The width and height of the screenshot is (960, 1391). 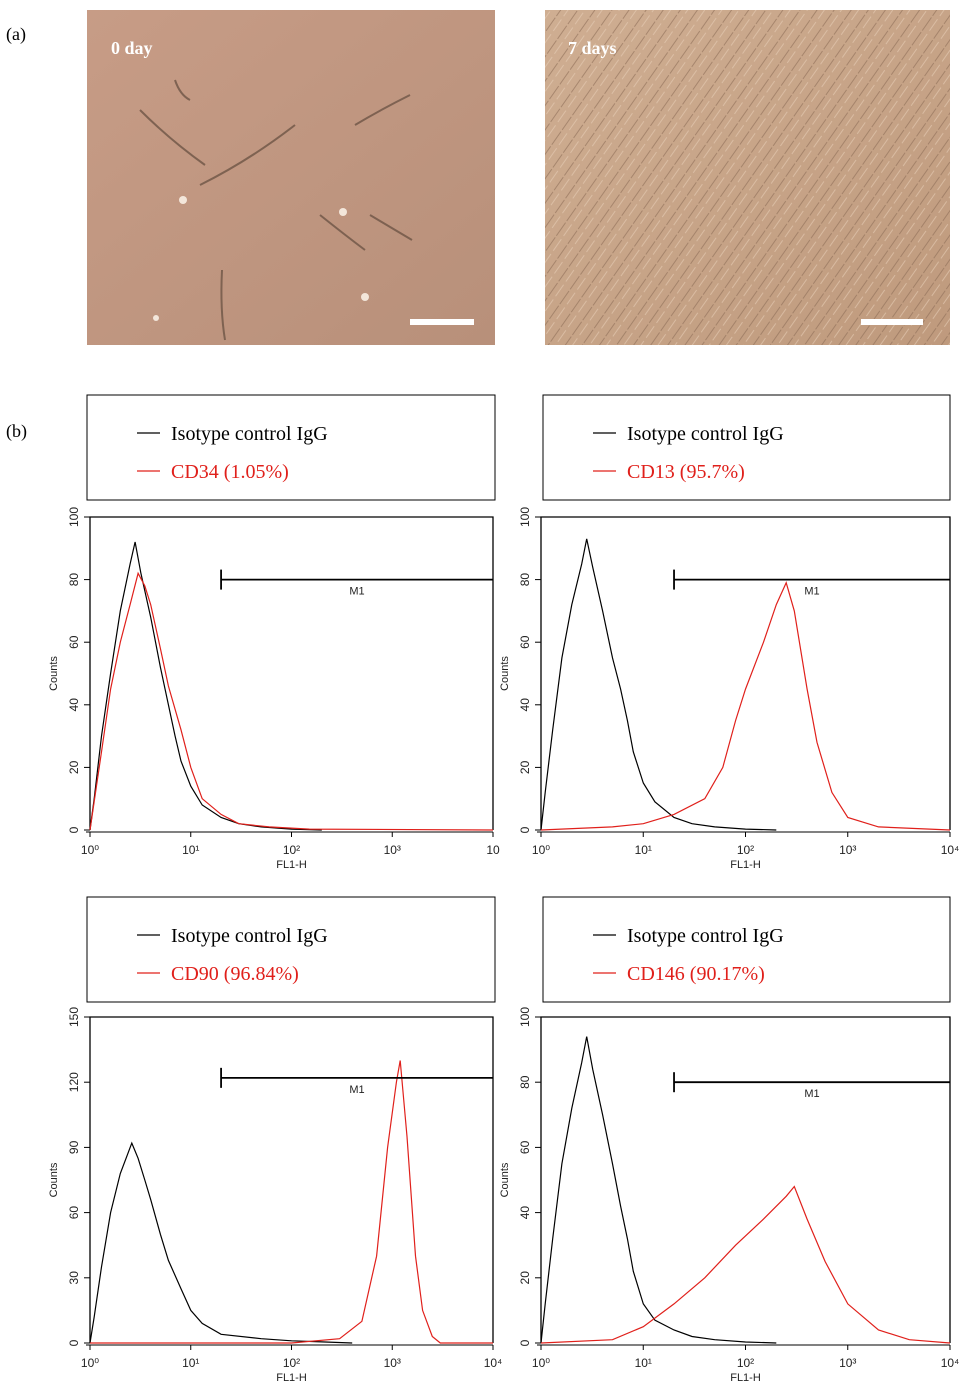 What do you see at coordinates (74, 1017) in the screenshot?
I see `y-tick-label: 150` at bounding box center [74, 1017].